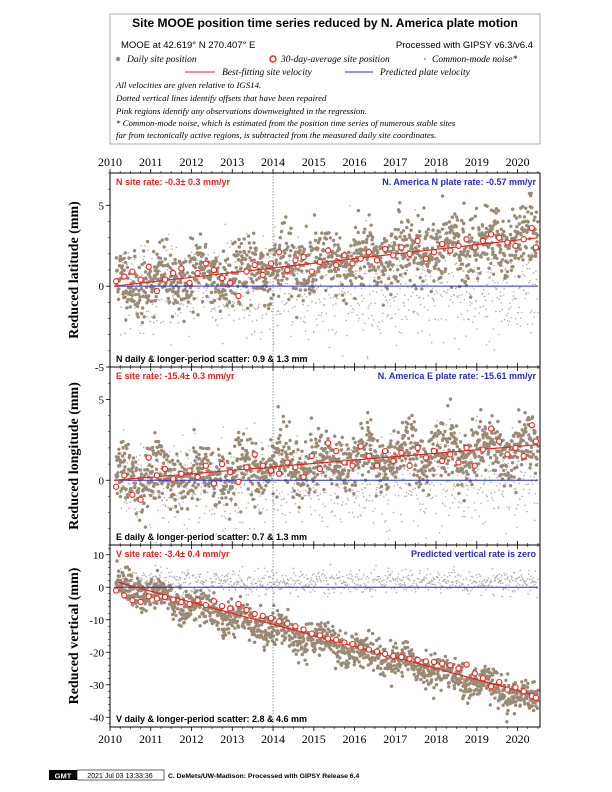  Describe the element at coordinates (355, 162) in the screenshot. I see `x-tick-label-top: 2016` at that location.